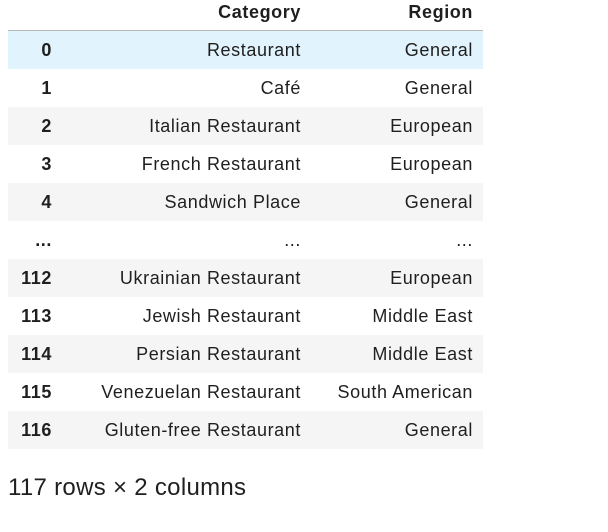 The image size is (608, 532). What do you see at coordinates (225, 125) in the screenshot?
I see `category-cell: Italian Restaurant` at bounding box center [225, 125].